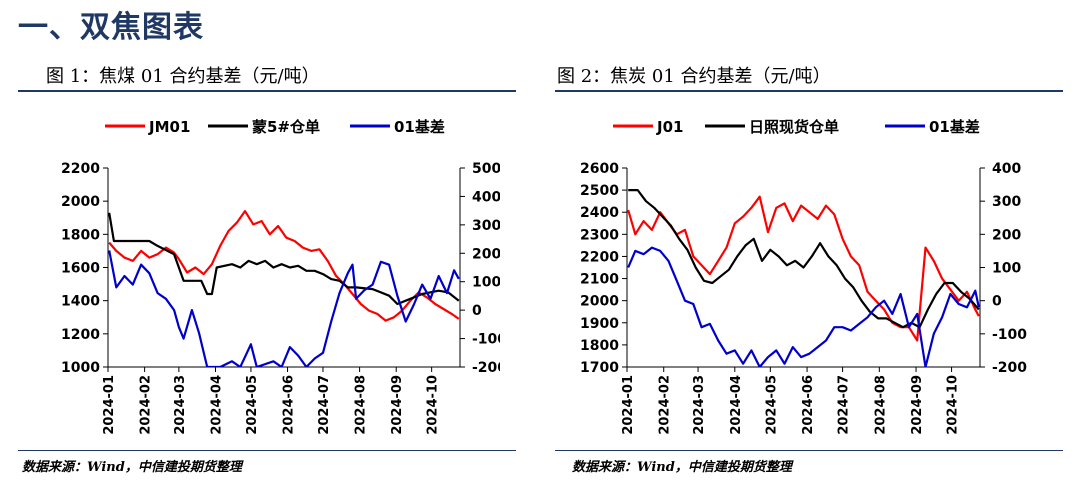 This screenshot has height=489, width=1083. Describe the element at coordinates (80, 368) in the screenshot. I see `y-left-tick-label: 1000` at that location.